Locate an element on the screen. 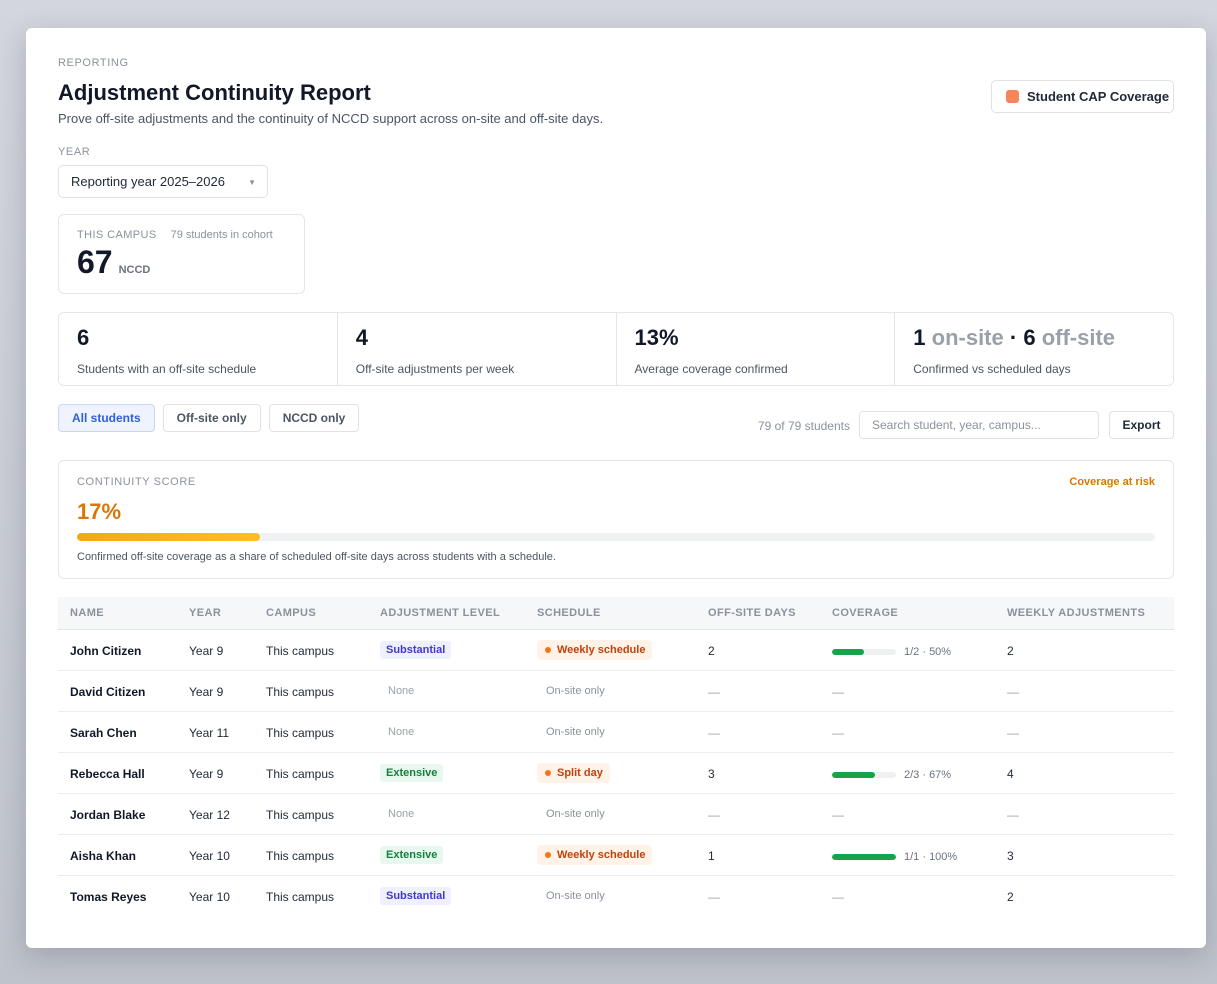 The height and width of the screenshot is (984, 1217). export-button: Export is located at coordinates (1141, 425).